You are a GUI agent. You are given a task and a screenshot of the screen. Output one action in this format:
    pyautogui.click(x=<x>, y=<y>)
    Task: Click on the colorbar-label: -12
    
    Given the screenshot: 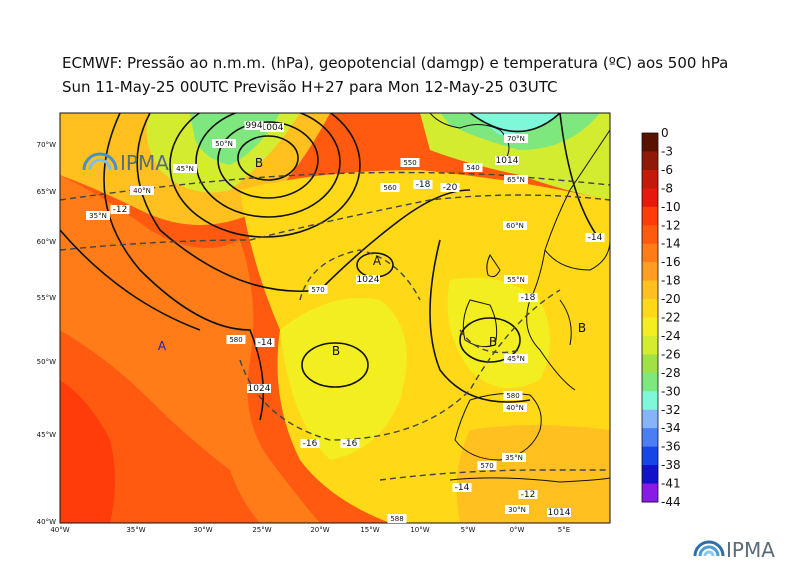 What is the action you would take?
    pyautogui.click(x=671, y=225)
    